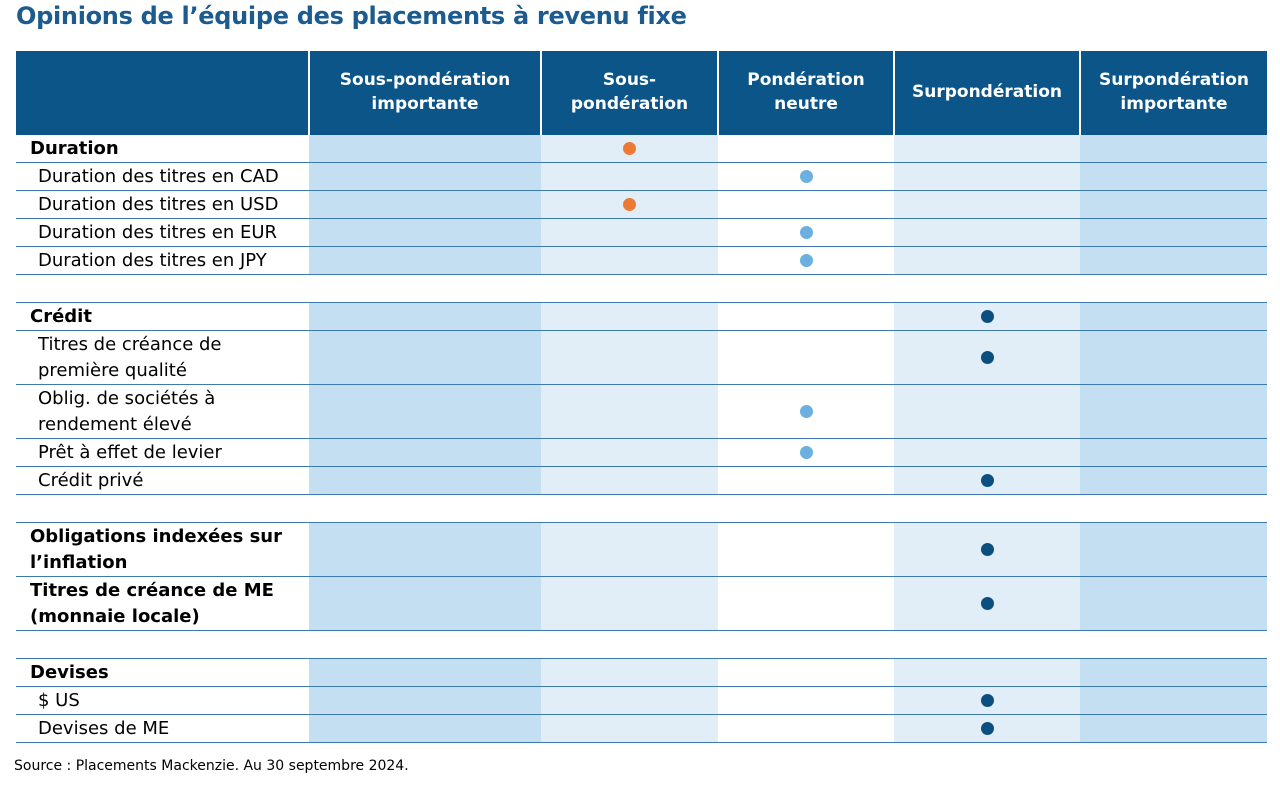 The height and width of the screenshot is (785, 1280). What do you see at coordinates (162, 149) in the screenshot?
I see `row-label: Duration` at bounding box center [162, 149].